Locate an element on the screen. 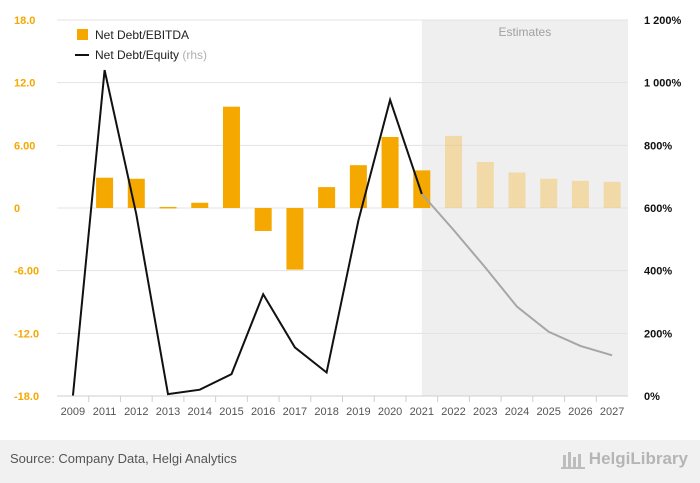 The image size is (700, 483). right-tick-label: 0% is located at coordinates (652, 397).